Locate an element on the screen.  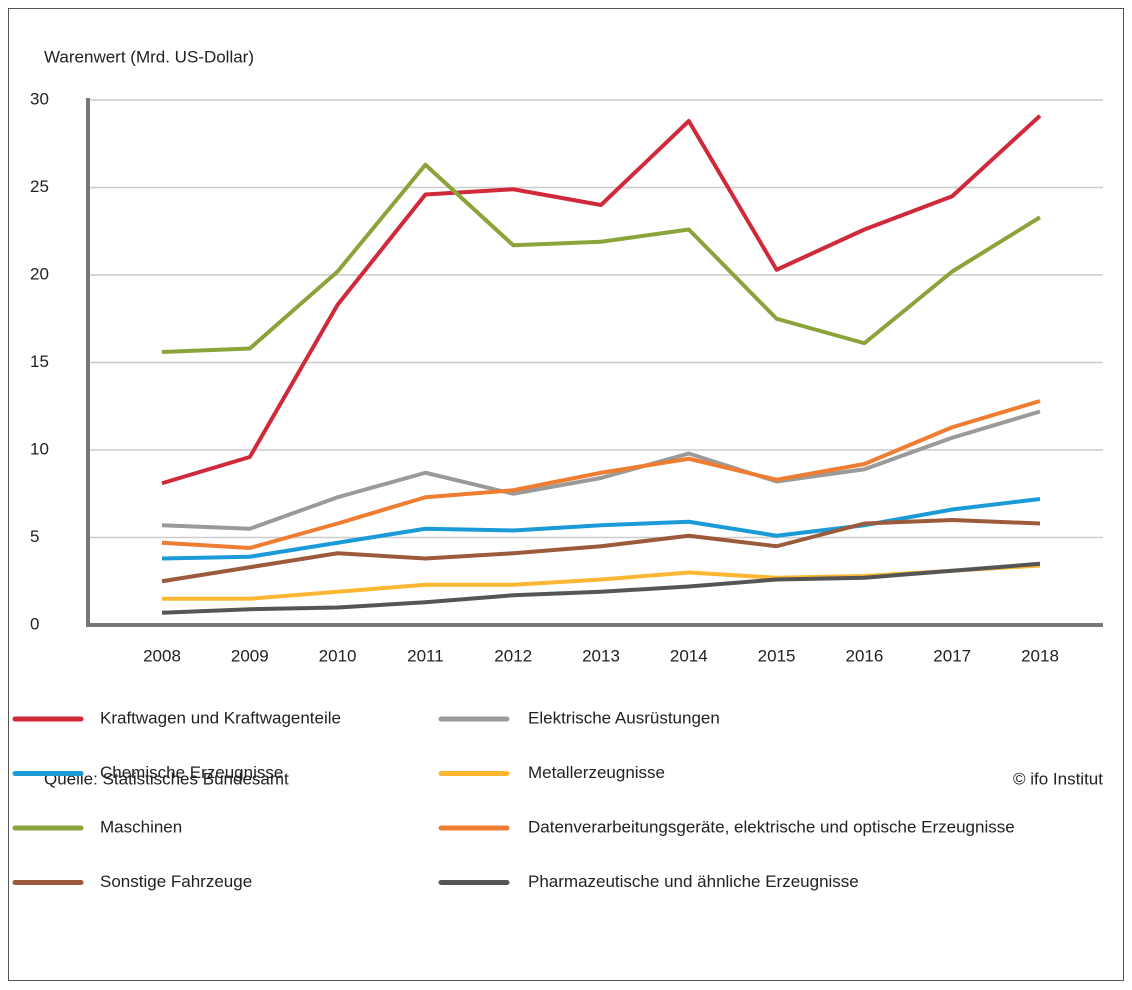
credit: © ifo Institut is located at coordinates (1058, 778).